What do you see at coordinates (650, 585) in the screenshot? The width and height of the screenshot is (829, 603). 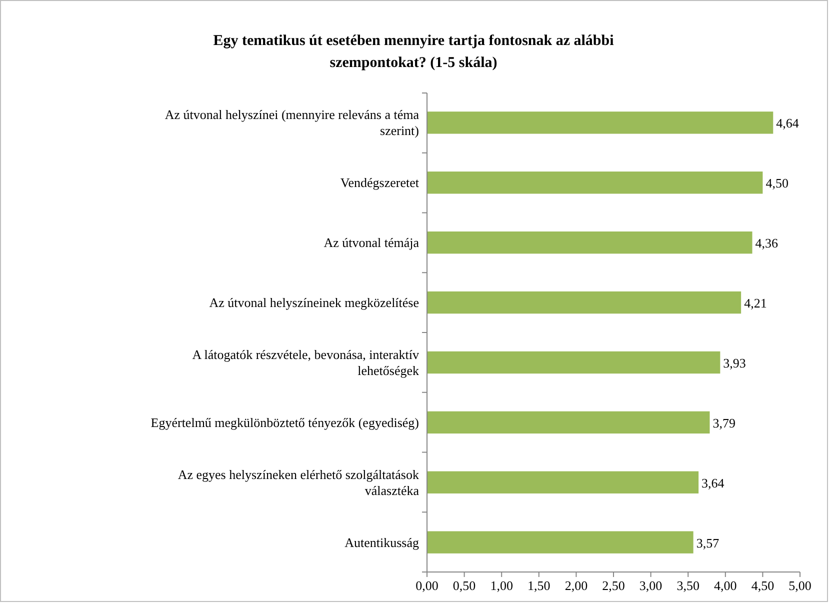 I see `x-tick-label: 3,00` at bounding box center [650, 585].